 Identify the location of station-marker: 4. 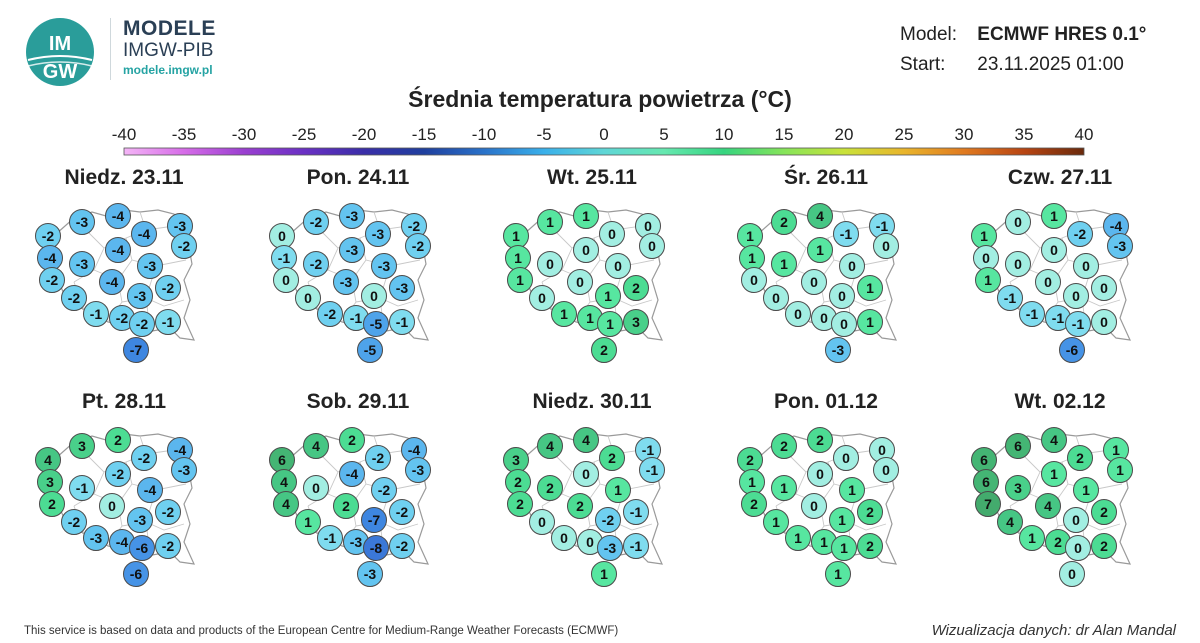
(586, 440).